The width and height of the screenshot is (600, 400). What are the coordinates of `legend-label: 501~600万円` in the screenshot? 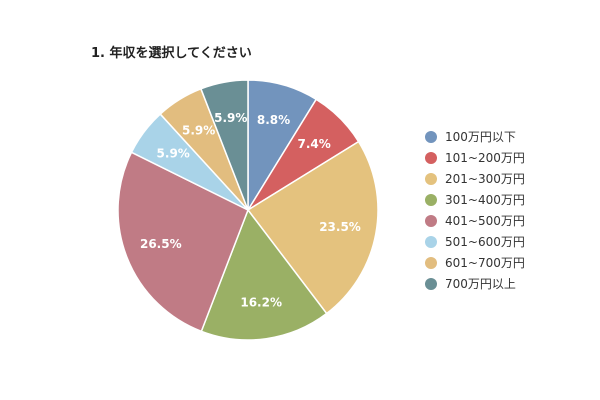 It's located at (485, 242).